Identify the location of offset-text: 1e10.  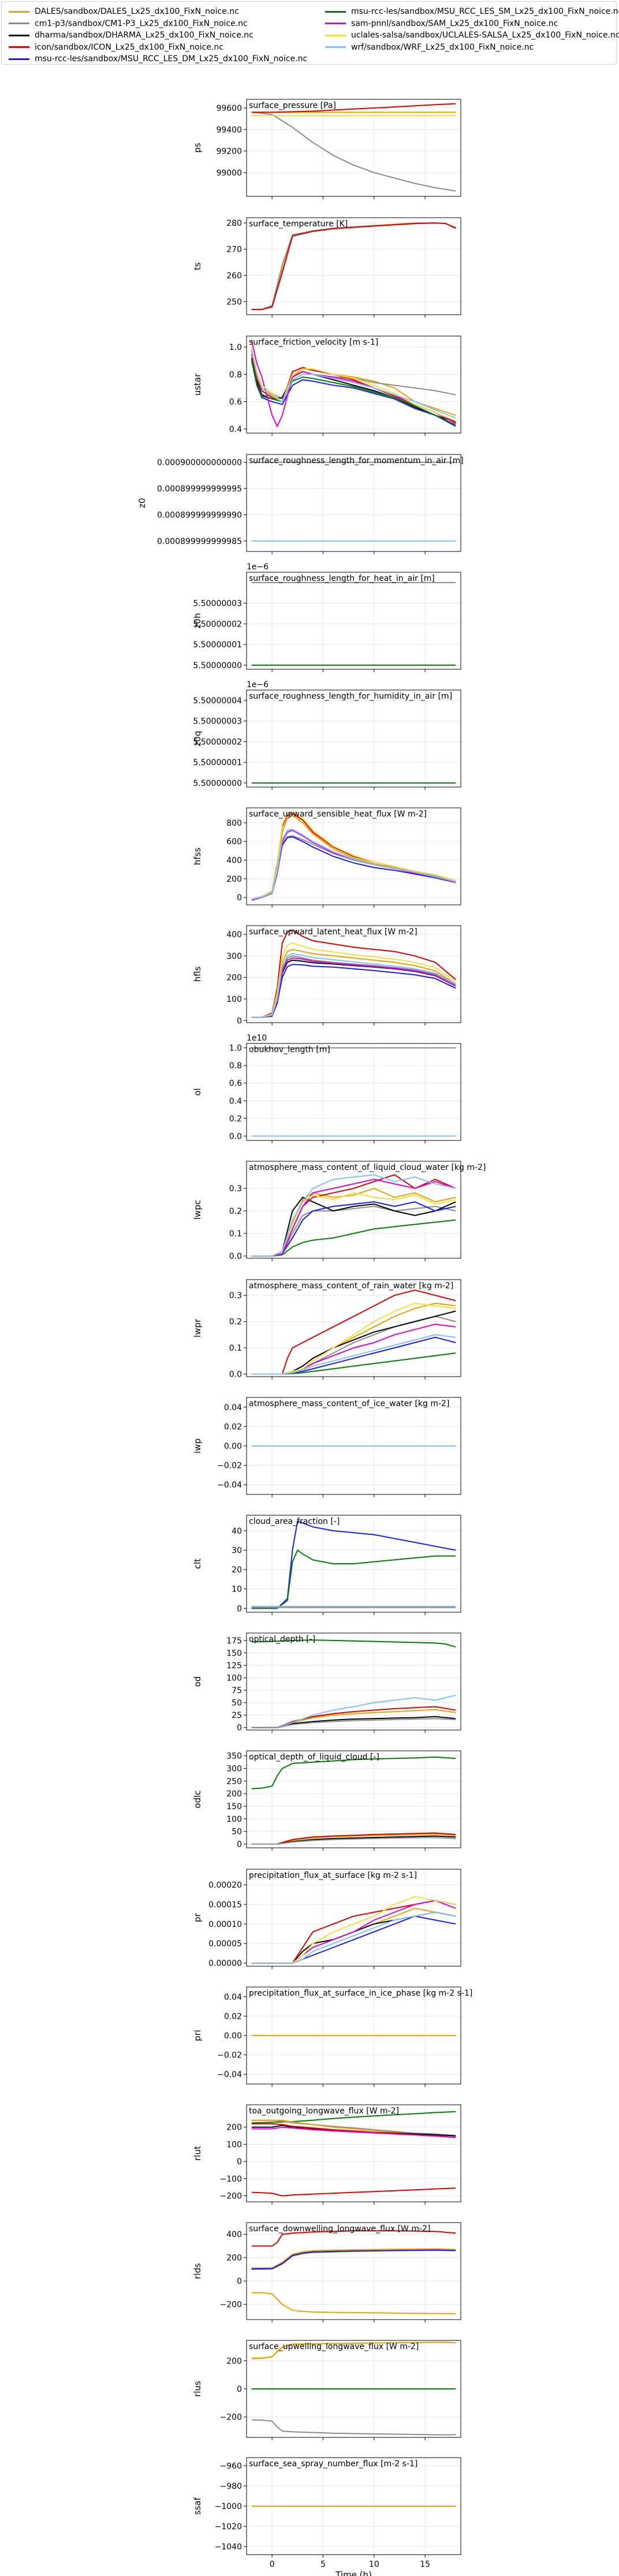
(257, 1038).